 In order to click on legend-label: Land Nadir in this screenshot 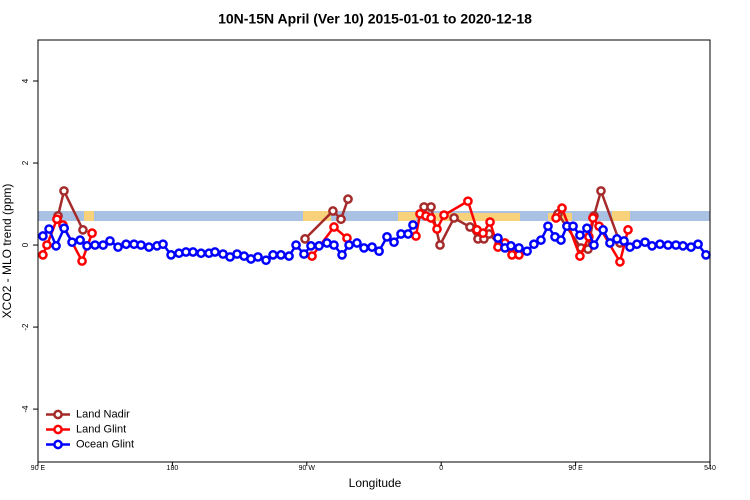, I will do `click(103, 414)`.